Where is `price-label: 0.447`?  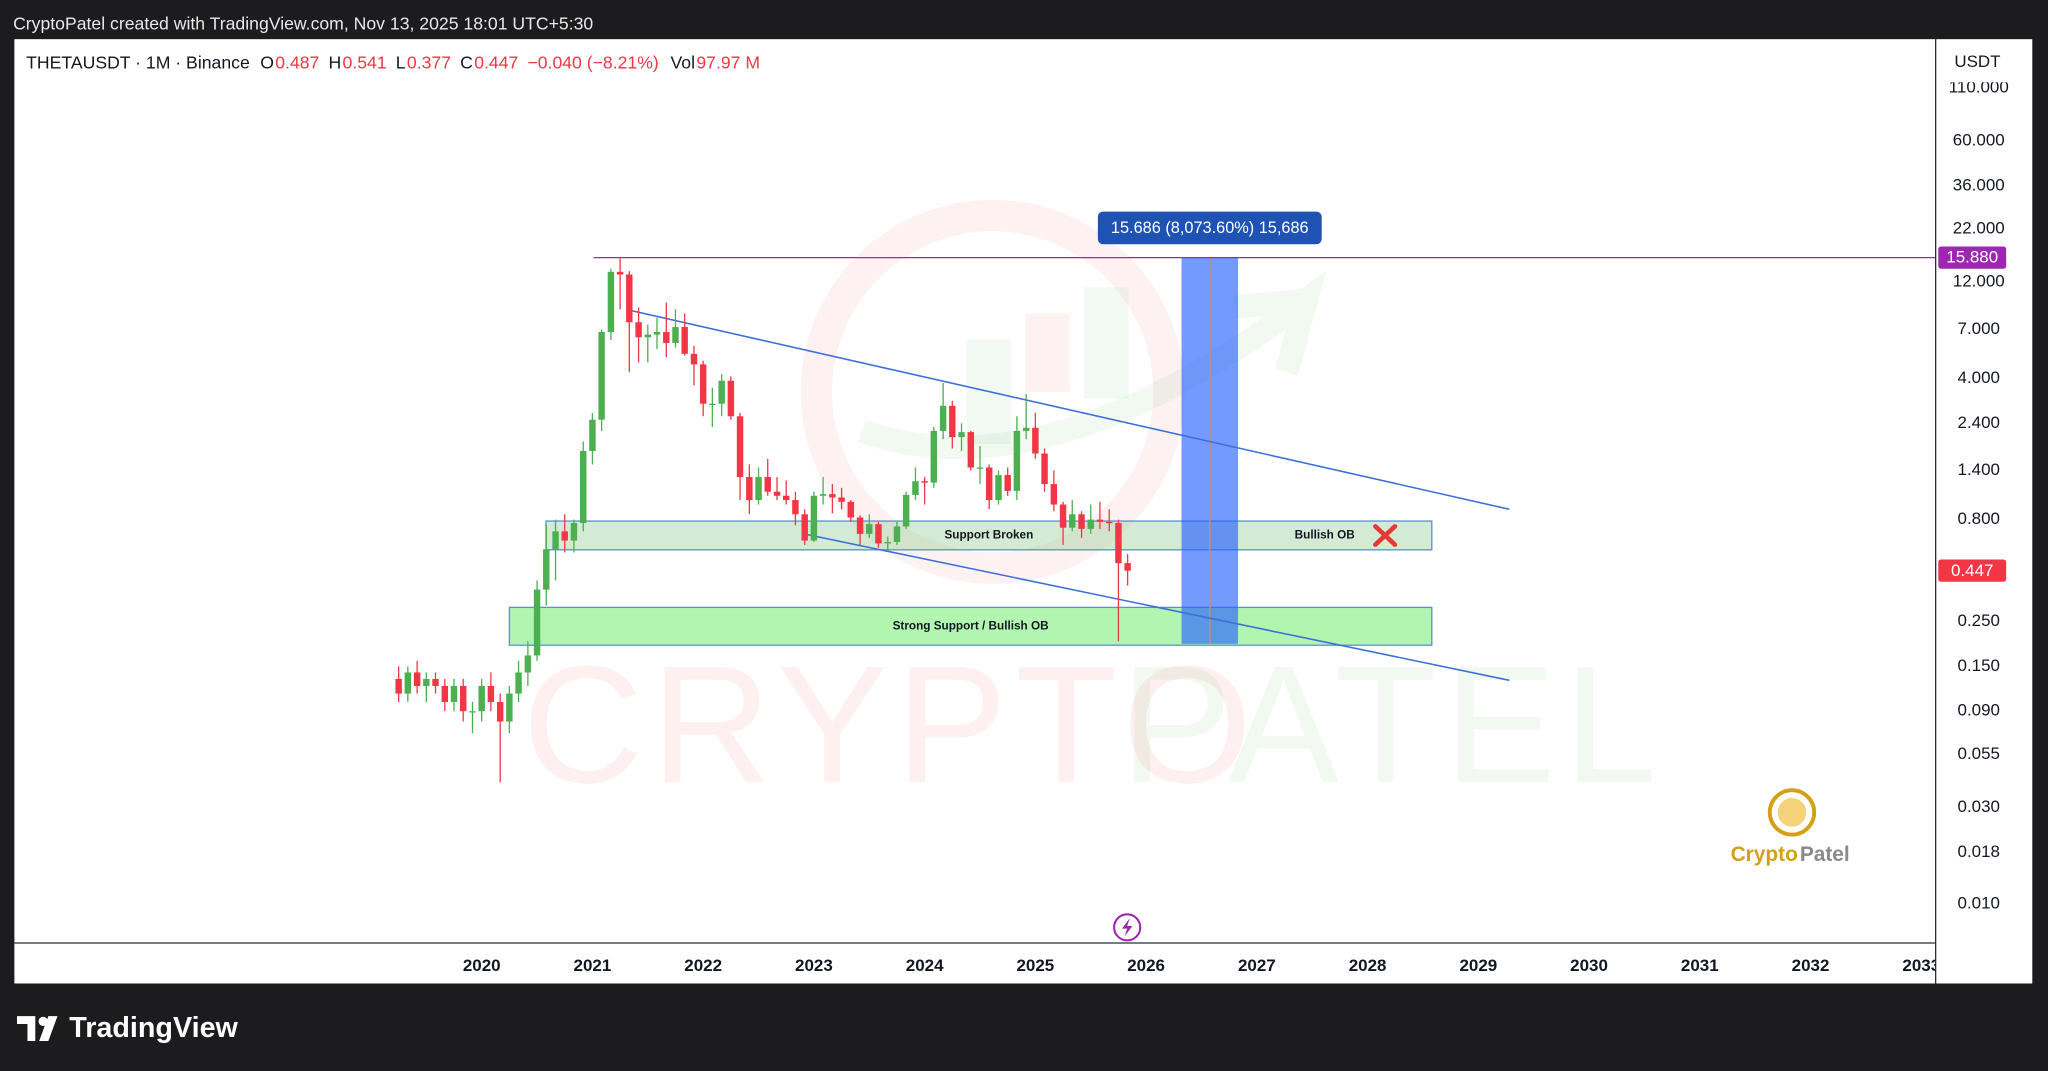 price-label: 0.447 is located at coordinates (1972, 570).